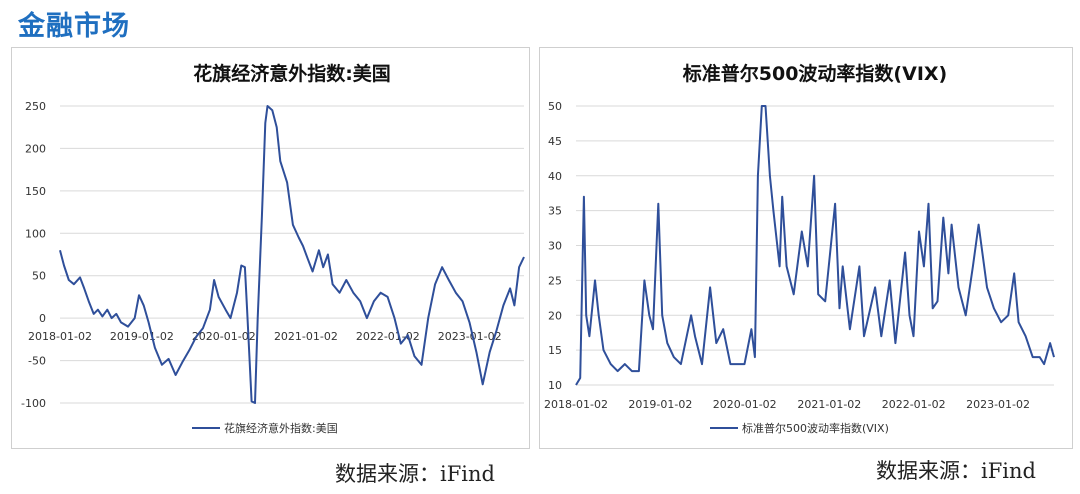 The width and height of the screenshot is (1080, 494). I want to click on vix-y-tick-label: 15, so click(555, 350).